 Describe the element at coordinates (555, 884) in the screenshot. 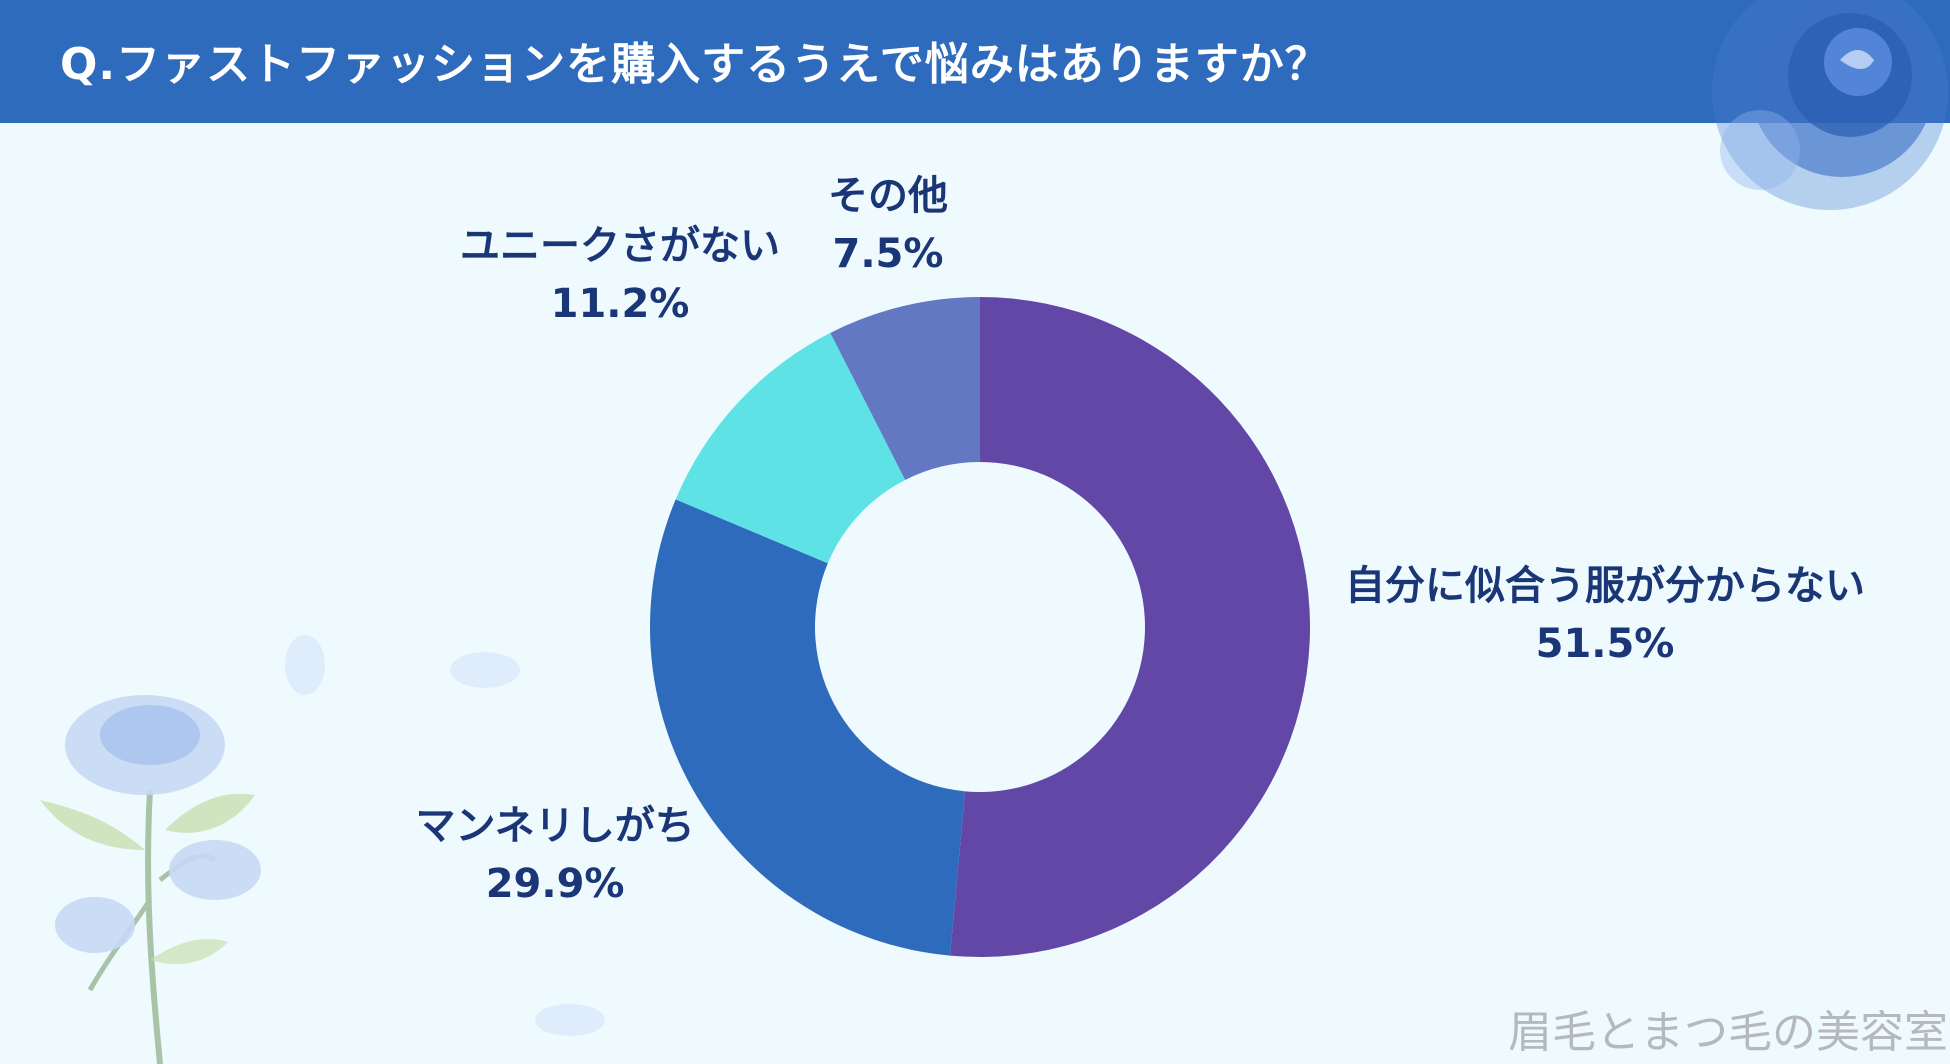

I see `slice-value-label: 29.9%` at that location.